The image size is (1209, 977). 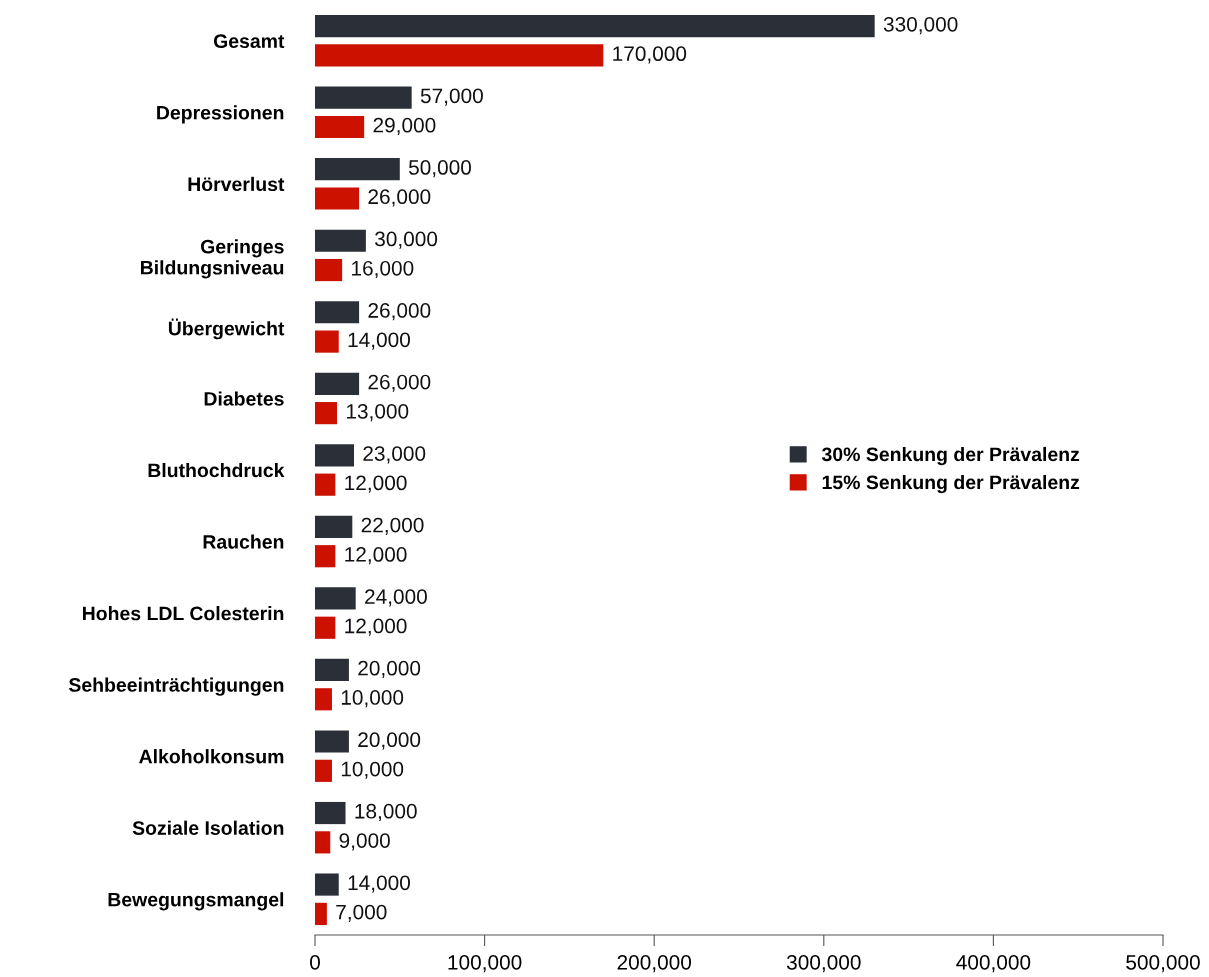 I want to click on data-label: 18,000, so click(x=386, y=812).